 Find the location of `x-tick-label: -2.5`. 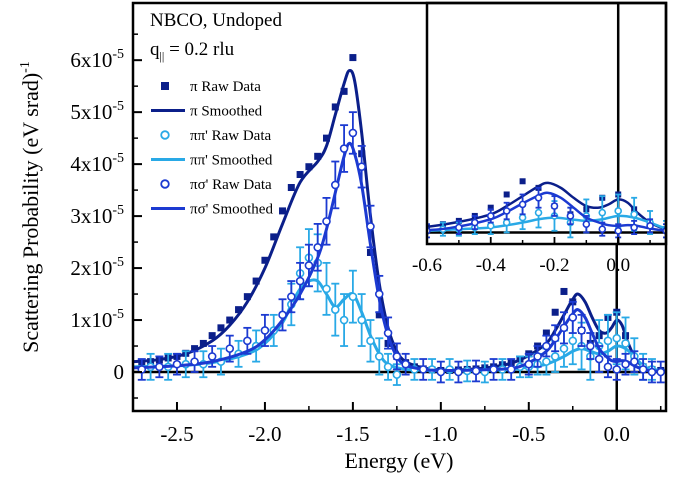

x-tick-label: -2.5 is located at coordinates (176, 434).